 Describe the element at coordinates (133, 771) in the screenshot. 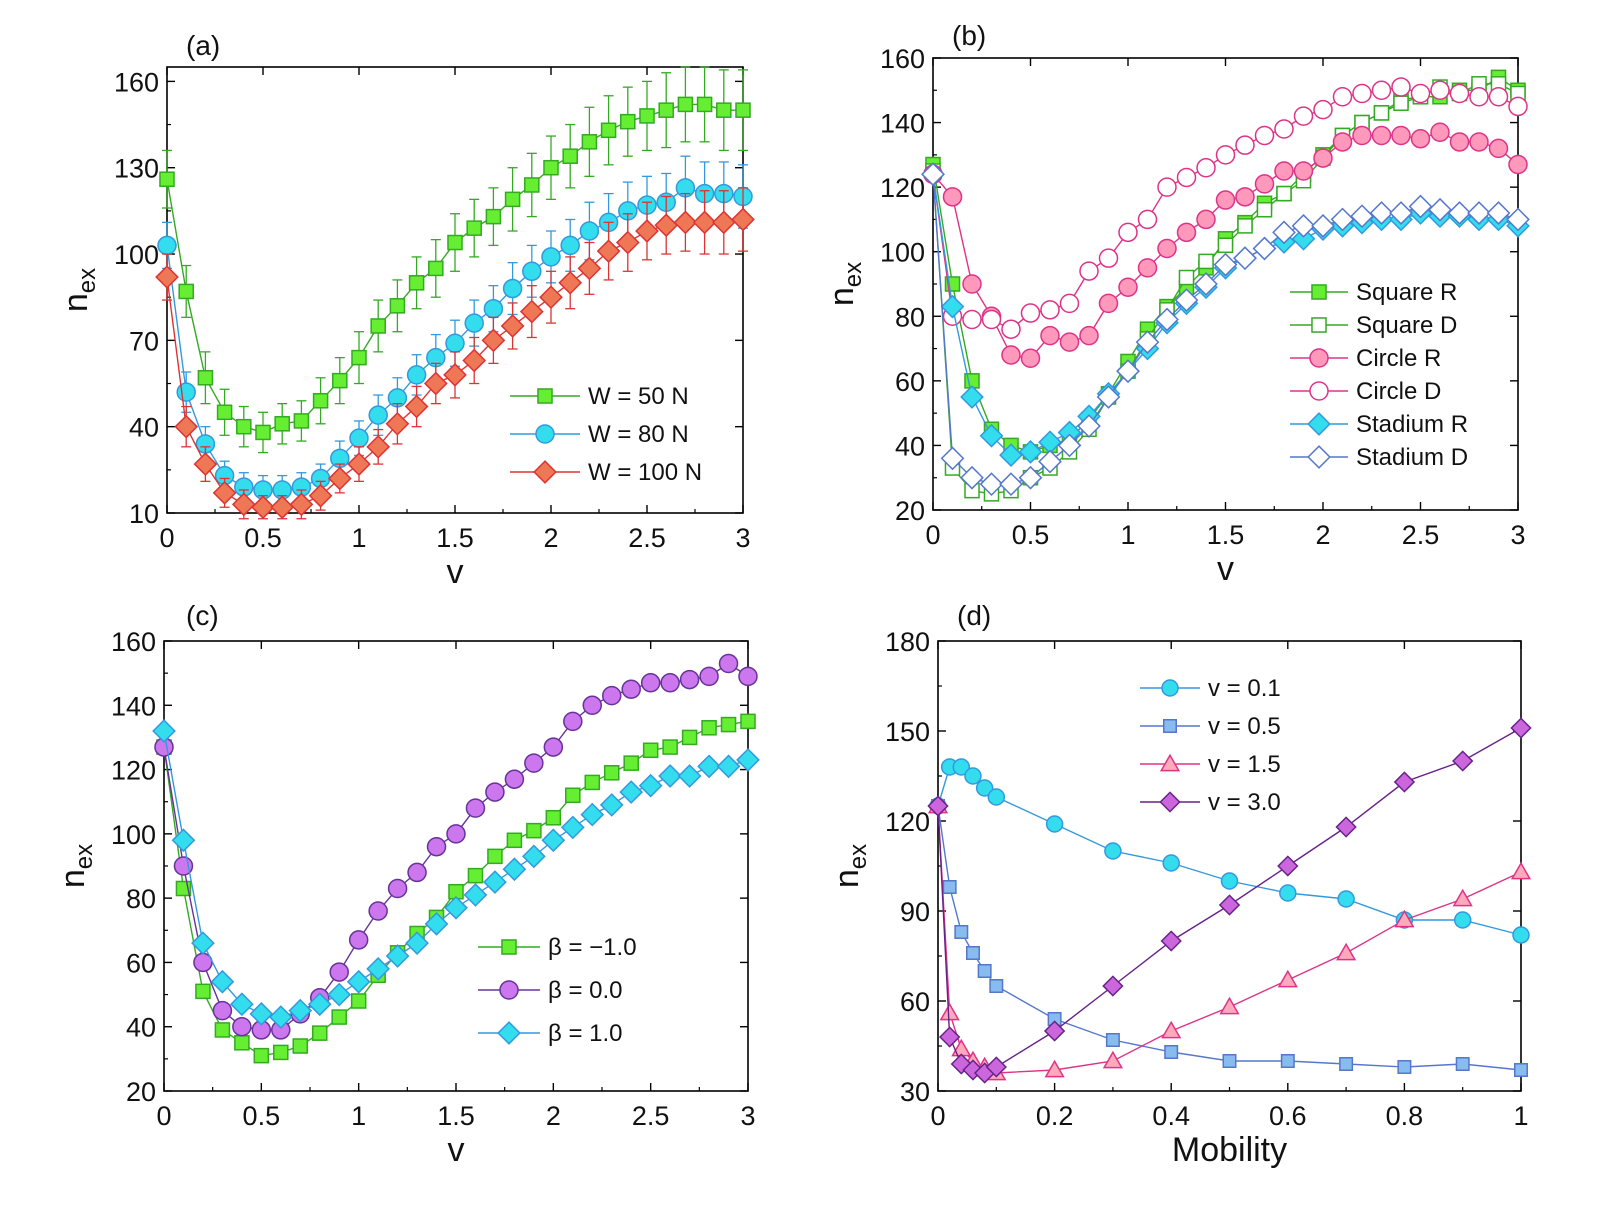

I see `y-tick-label: 120` at that location.